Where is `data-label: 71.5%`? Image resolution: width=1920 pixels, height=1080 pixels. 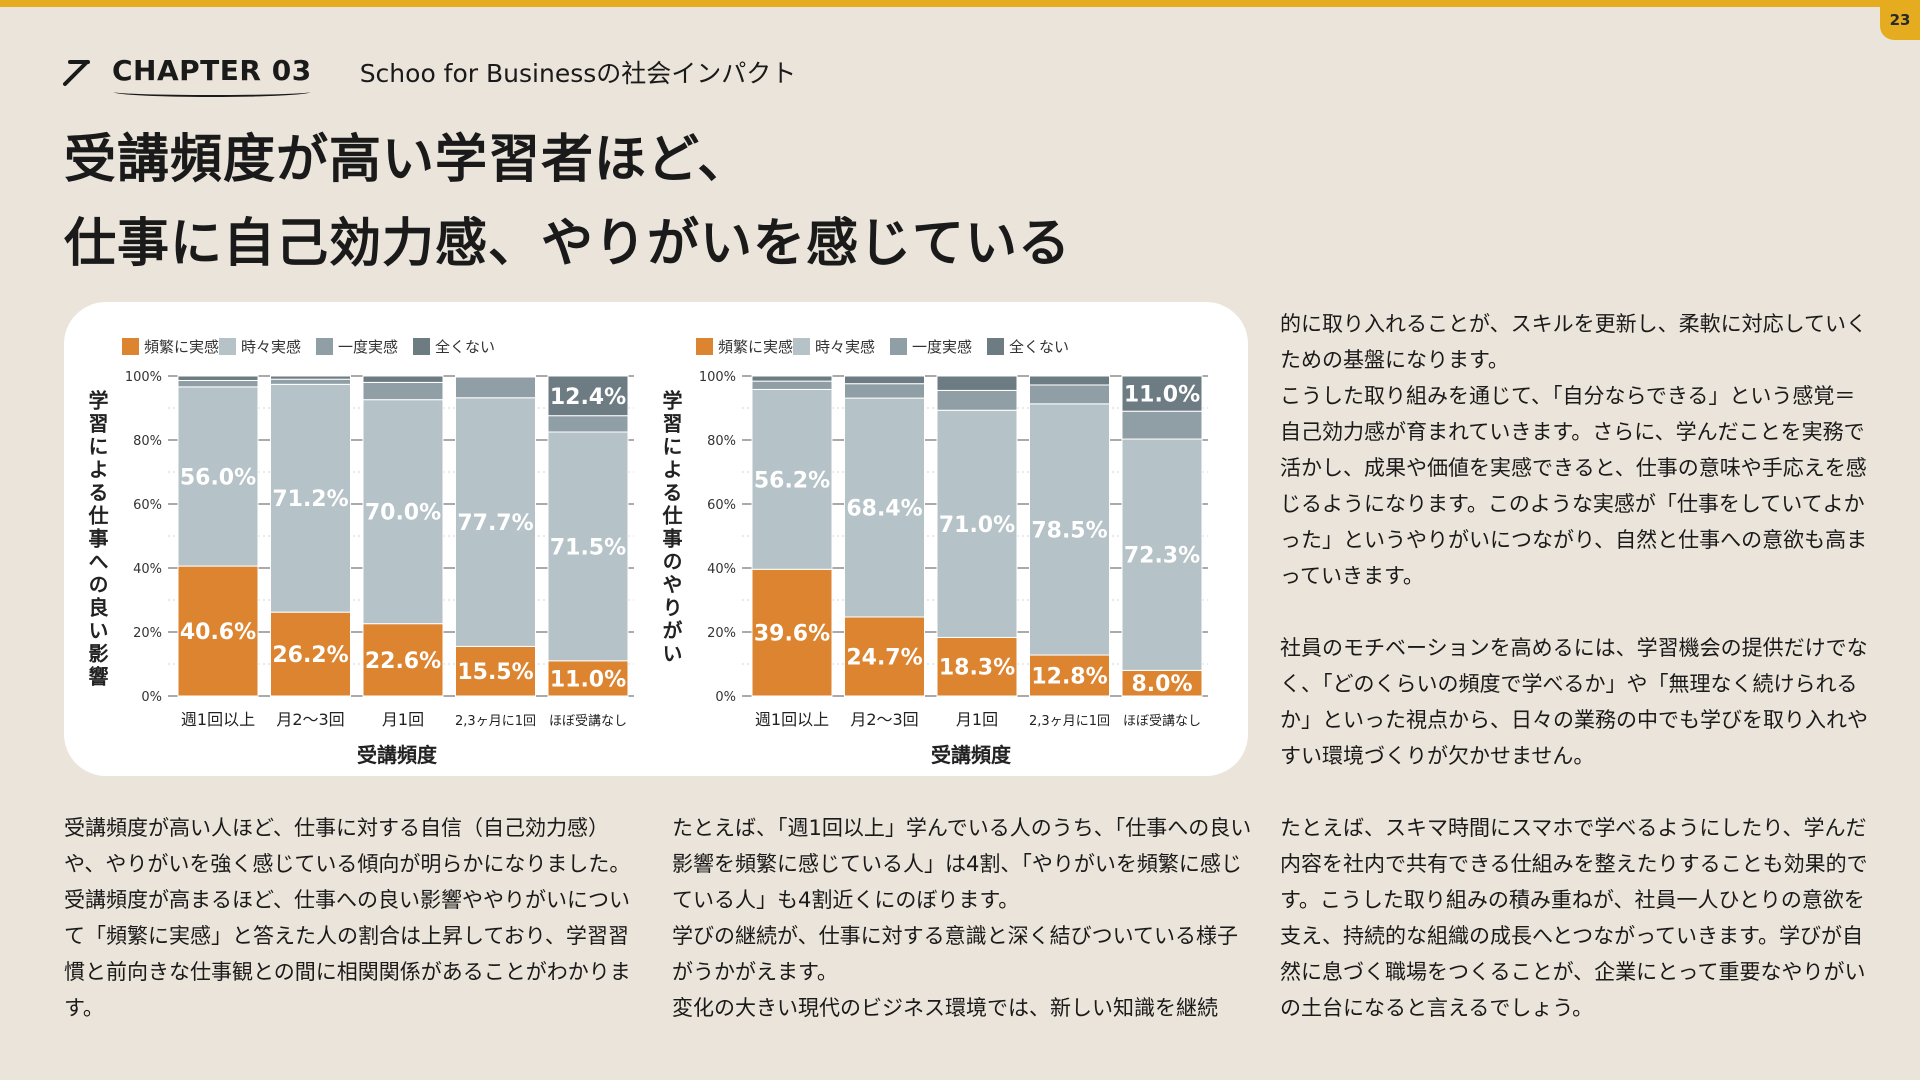 data-label: 71.5% is located at coordinates (588, 547).